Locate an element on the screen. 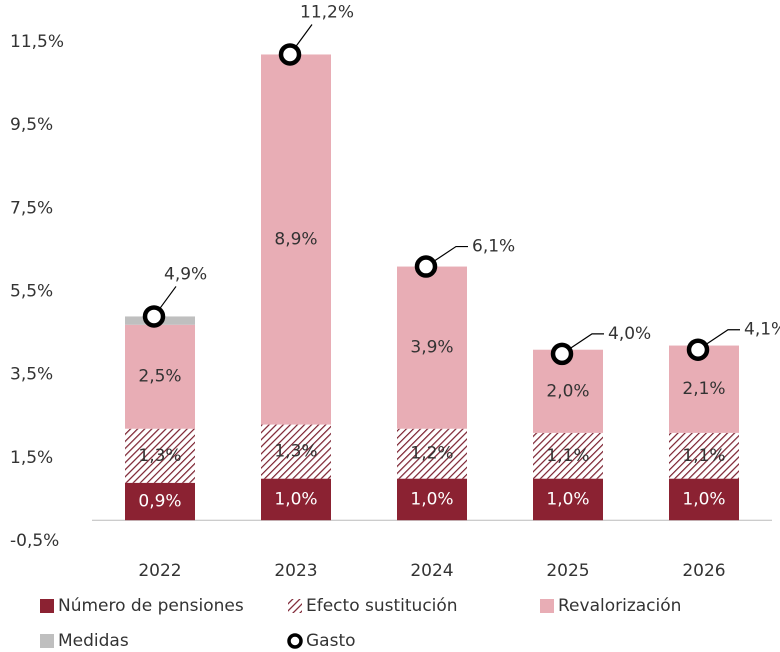 This screenshot has height=652, width=780. marker-label: 11,2% is located at coordinates (327, 12).